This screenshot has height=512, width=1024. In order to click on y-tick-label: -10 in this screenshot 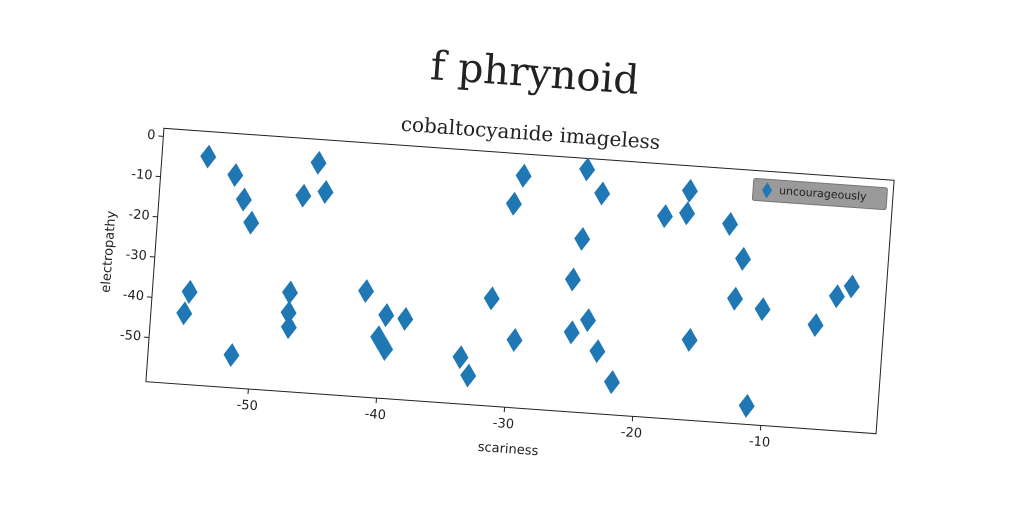, I will do `click(142, 175)`.